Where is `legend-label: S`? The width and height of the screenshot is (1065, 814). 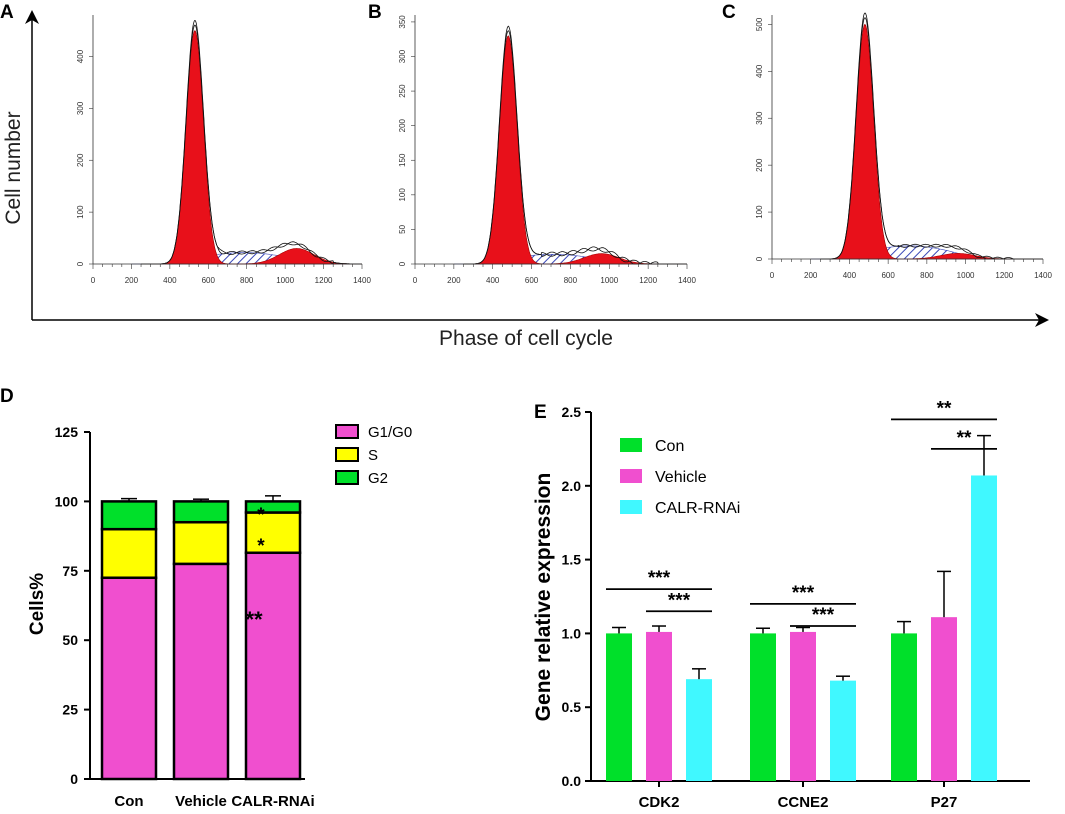
legend-label: S is located at coordinates (373, 455).